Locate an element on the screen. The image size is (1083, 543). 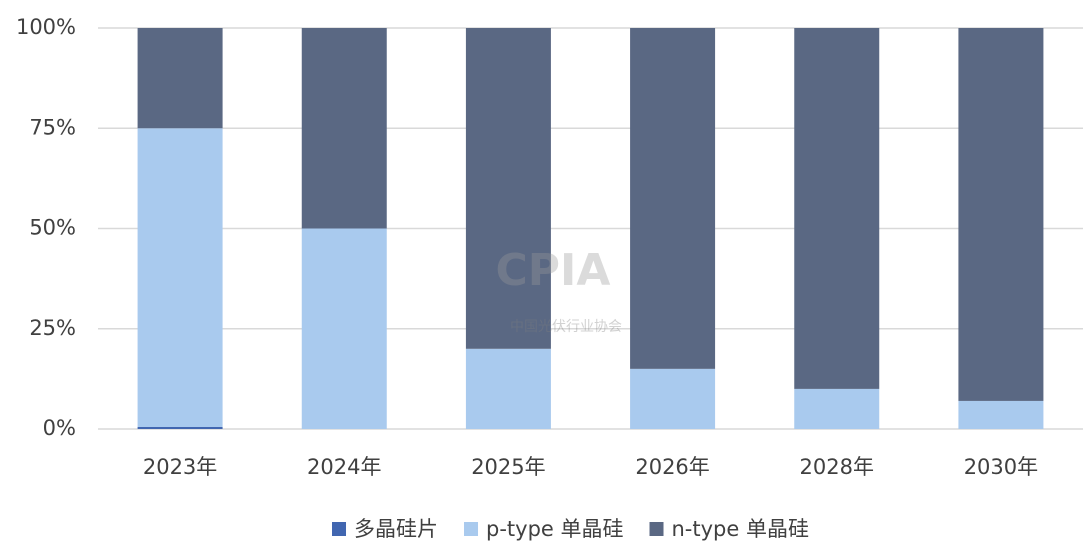
x-tick-label: 2030年 is located at coordinates (1001, 467).